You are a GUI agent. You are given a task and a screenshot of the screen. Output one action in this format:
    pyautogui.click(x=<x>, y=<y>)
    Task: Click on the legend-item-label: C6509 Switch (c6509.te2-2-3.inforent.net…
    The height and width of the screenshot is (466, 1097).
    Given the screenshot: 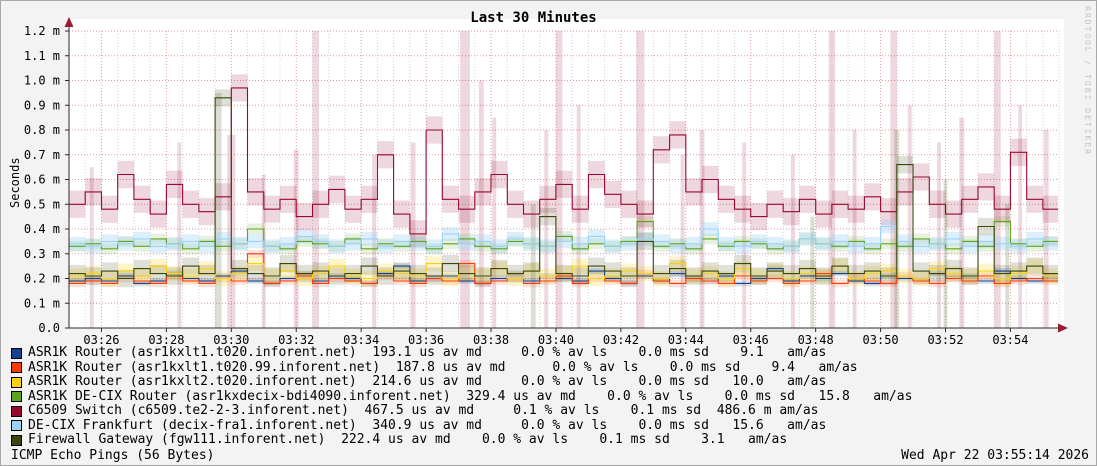 What is the action you would take?
    pyautogui.click(x=423, y=410)
    